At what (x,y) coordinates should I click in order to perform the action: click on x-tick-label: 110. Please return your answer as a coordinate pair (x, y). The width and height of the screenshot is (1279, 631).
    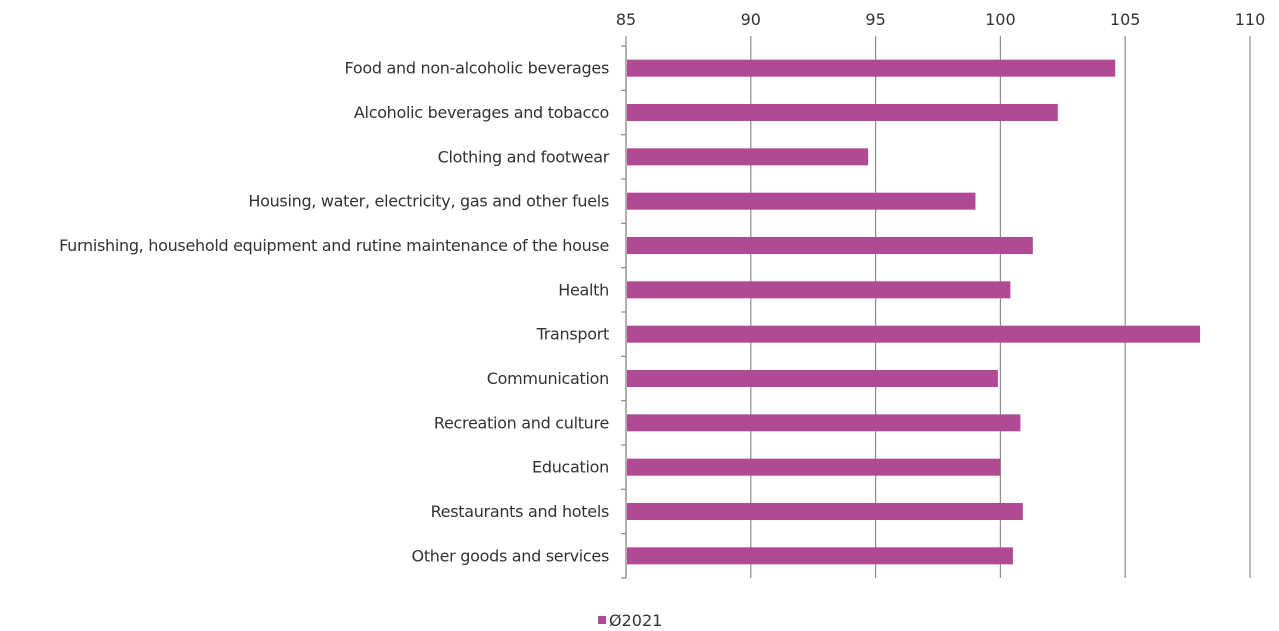
    Looking at the image, I should click on (1250, 19).